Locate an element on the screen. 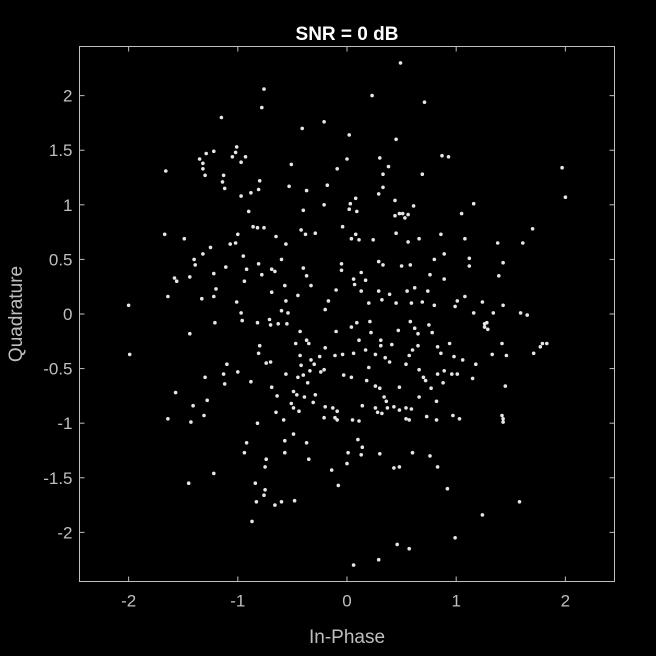 The image size is (656, 656). x-tick-label: 2 is located at coordinates (565, 601).